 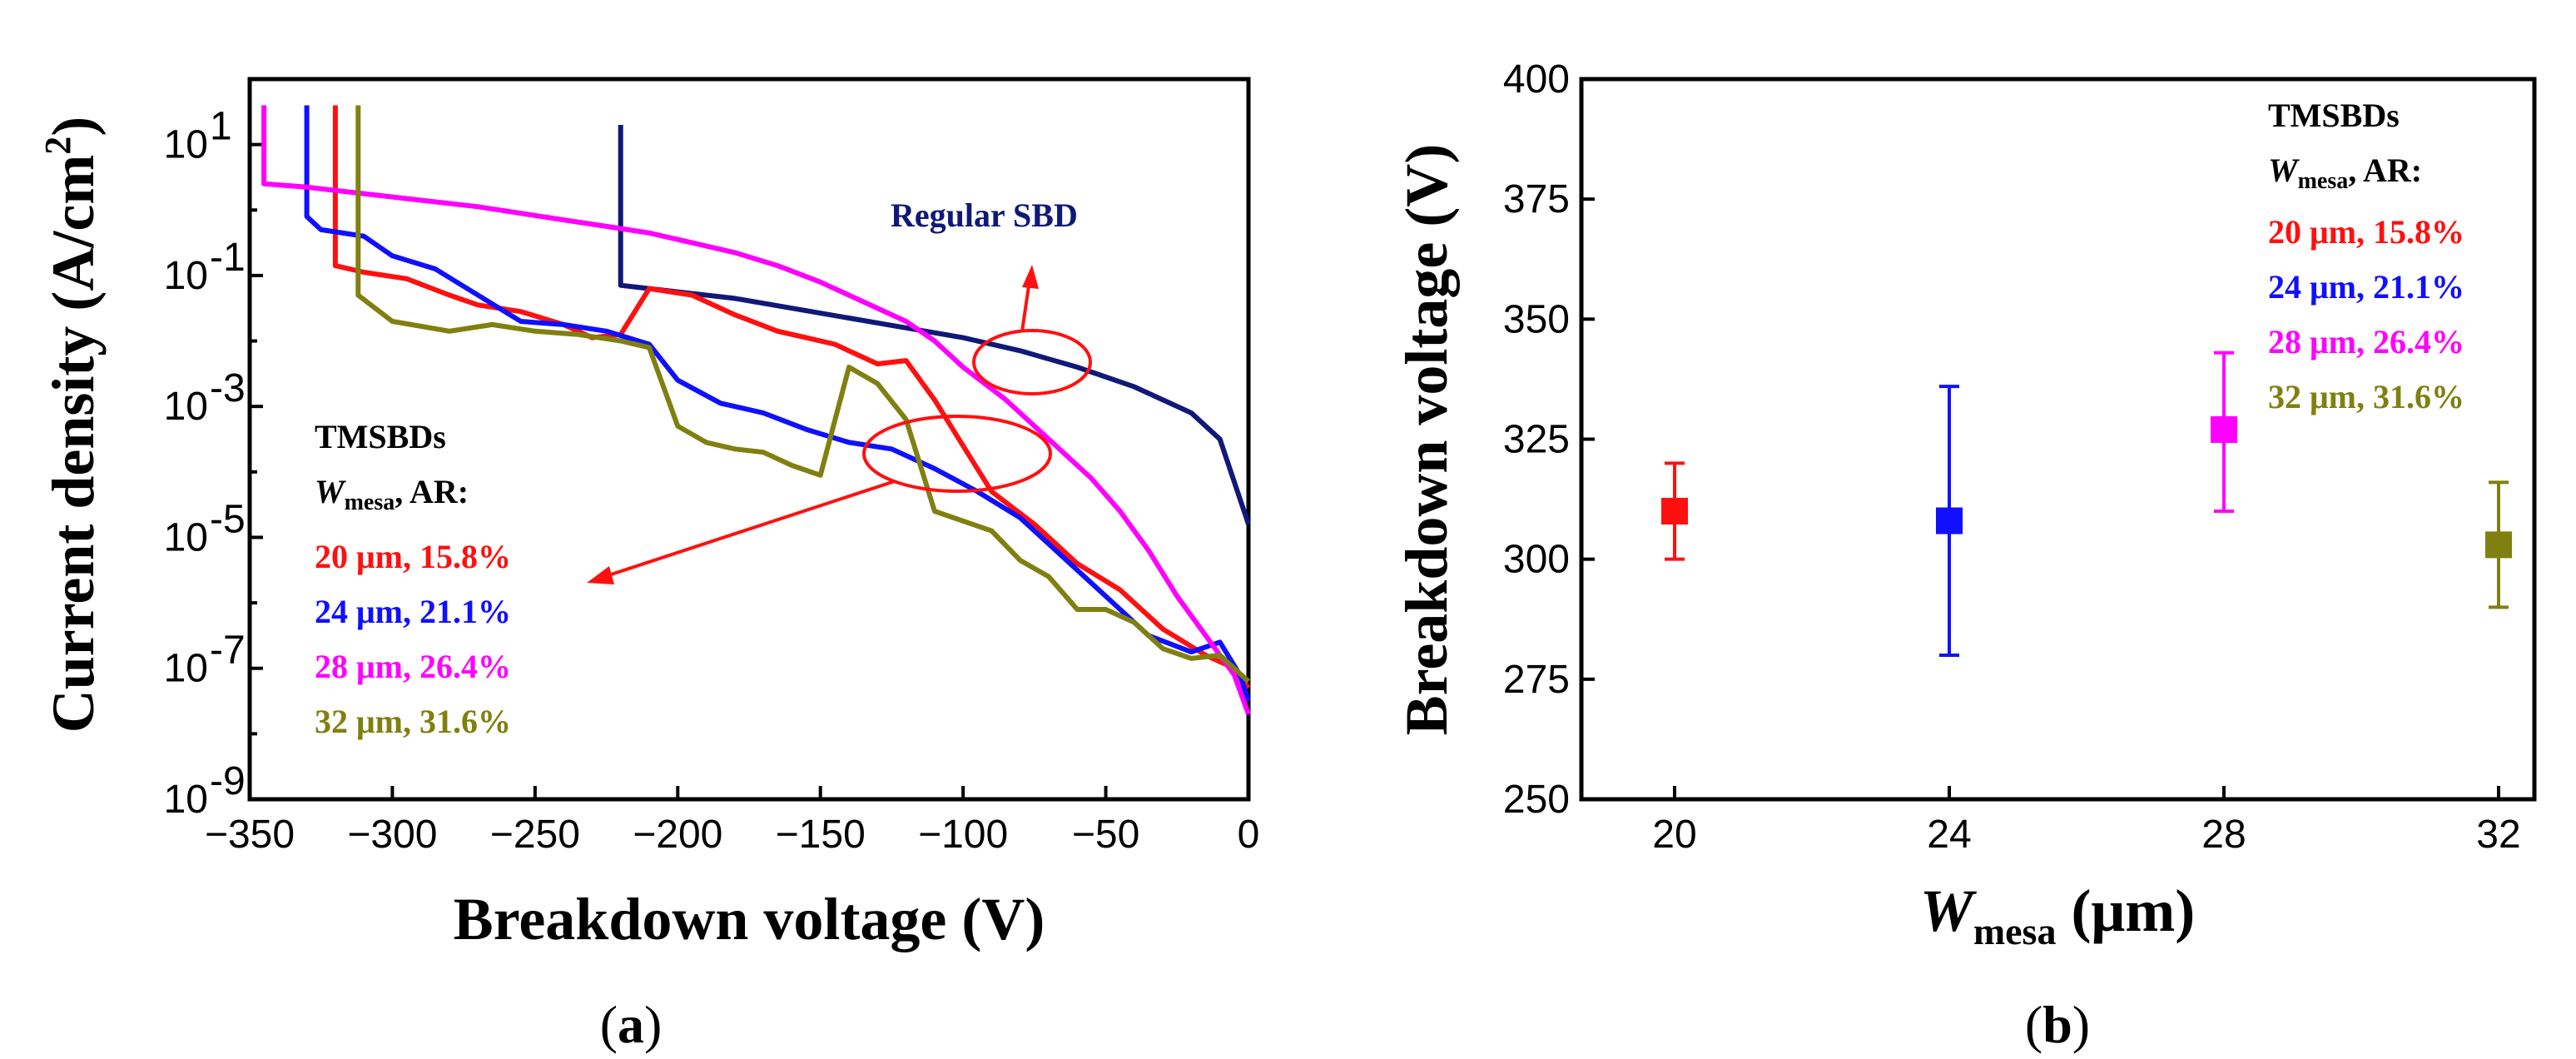 What do you see at coordinates (228, 258) in the screenshot?
I see `y-tick-exponent: -1` at bounding box center [228, 258].